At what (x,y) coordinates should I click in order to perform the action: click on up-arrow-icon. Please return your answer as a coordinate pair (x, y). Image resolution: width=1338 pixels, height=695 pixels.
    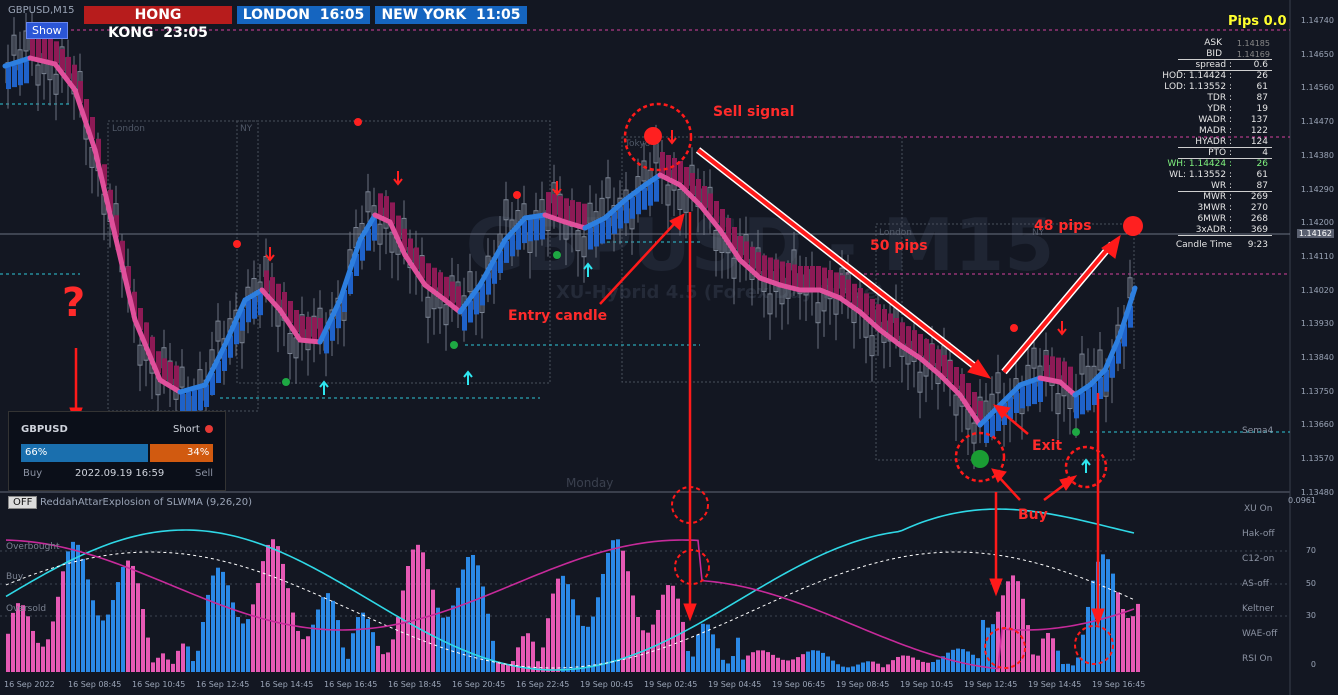
    Looking at the image, I should click on (1086, 465).